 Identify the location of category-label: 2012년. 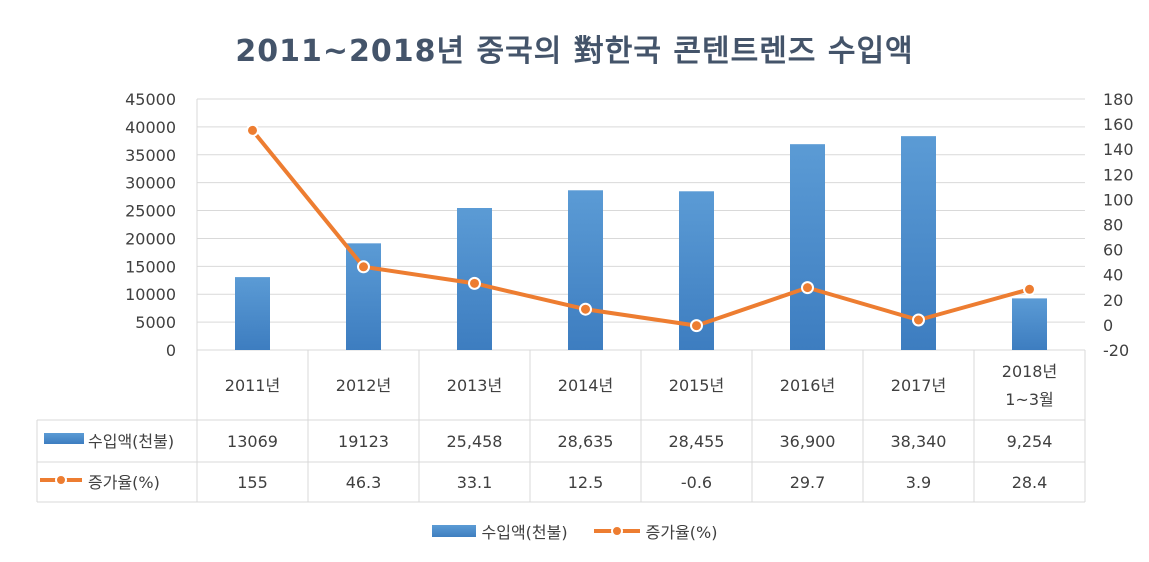
(363, 385).